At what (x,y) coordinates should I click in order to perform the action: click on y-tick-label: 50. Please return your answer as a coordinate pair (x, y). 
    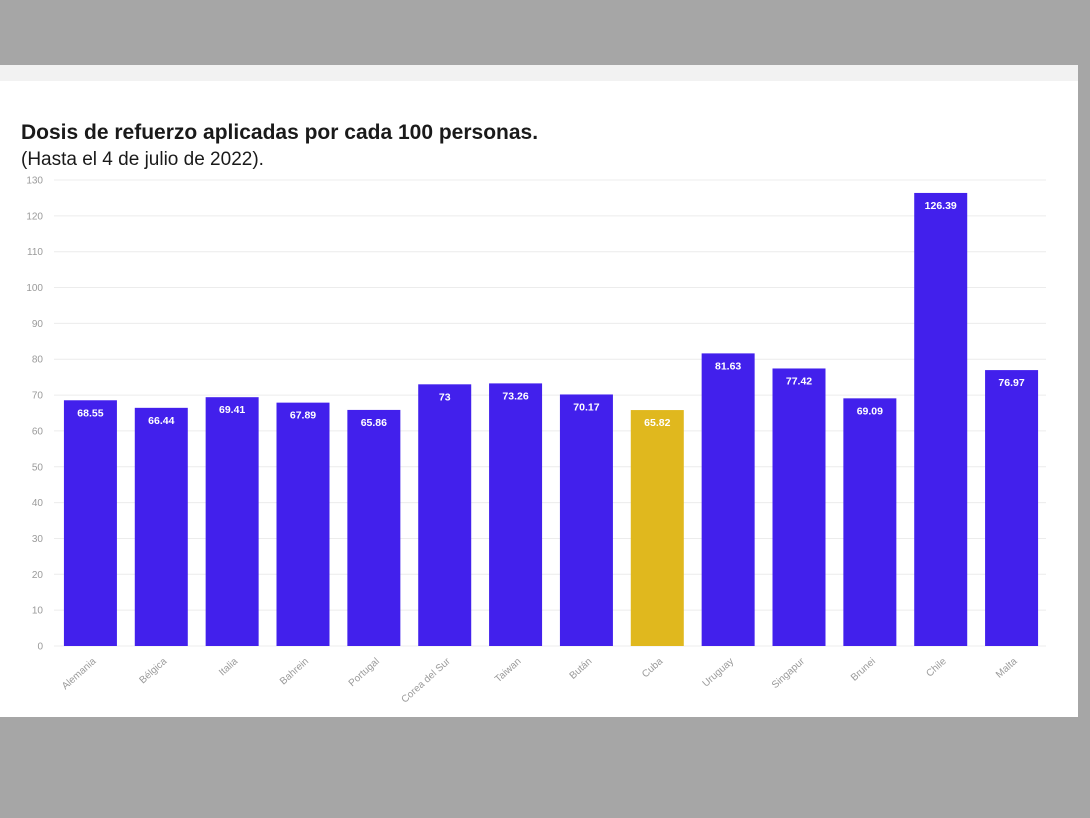
    Looking at the image, I should click on (38, 467).